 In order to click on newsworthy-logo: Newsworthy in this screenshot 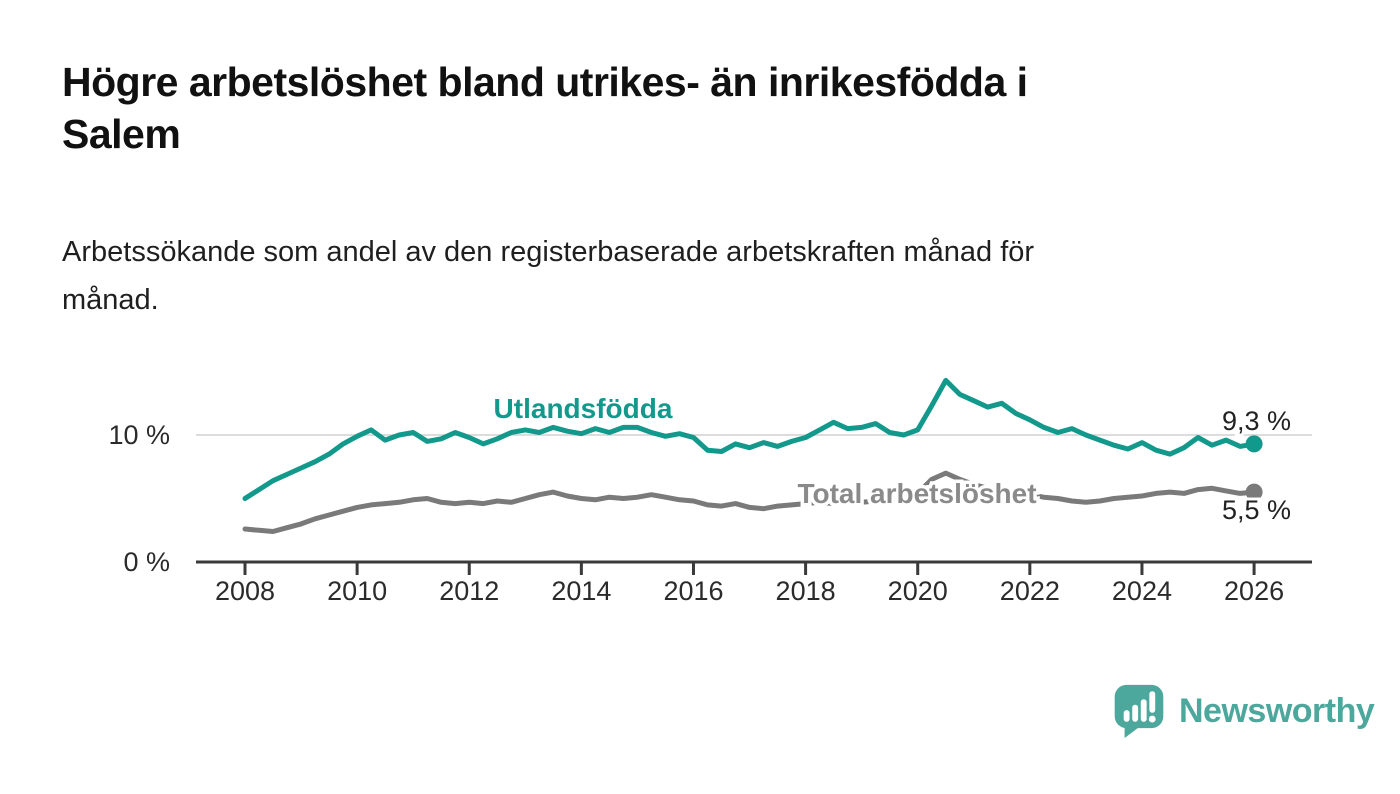, I will do `click(1243, 711)`.